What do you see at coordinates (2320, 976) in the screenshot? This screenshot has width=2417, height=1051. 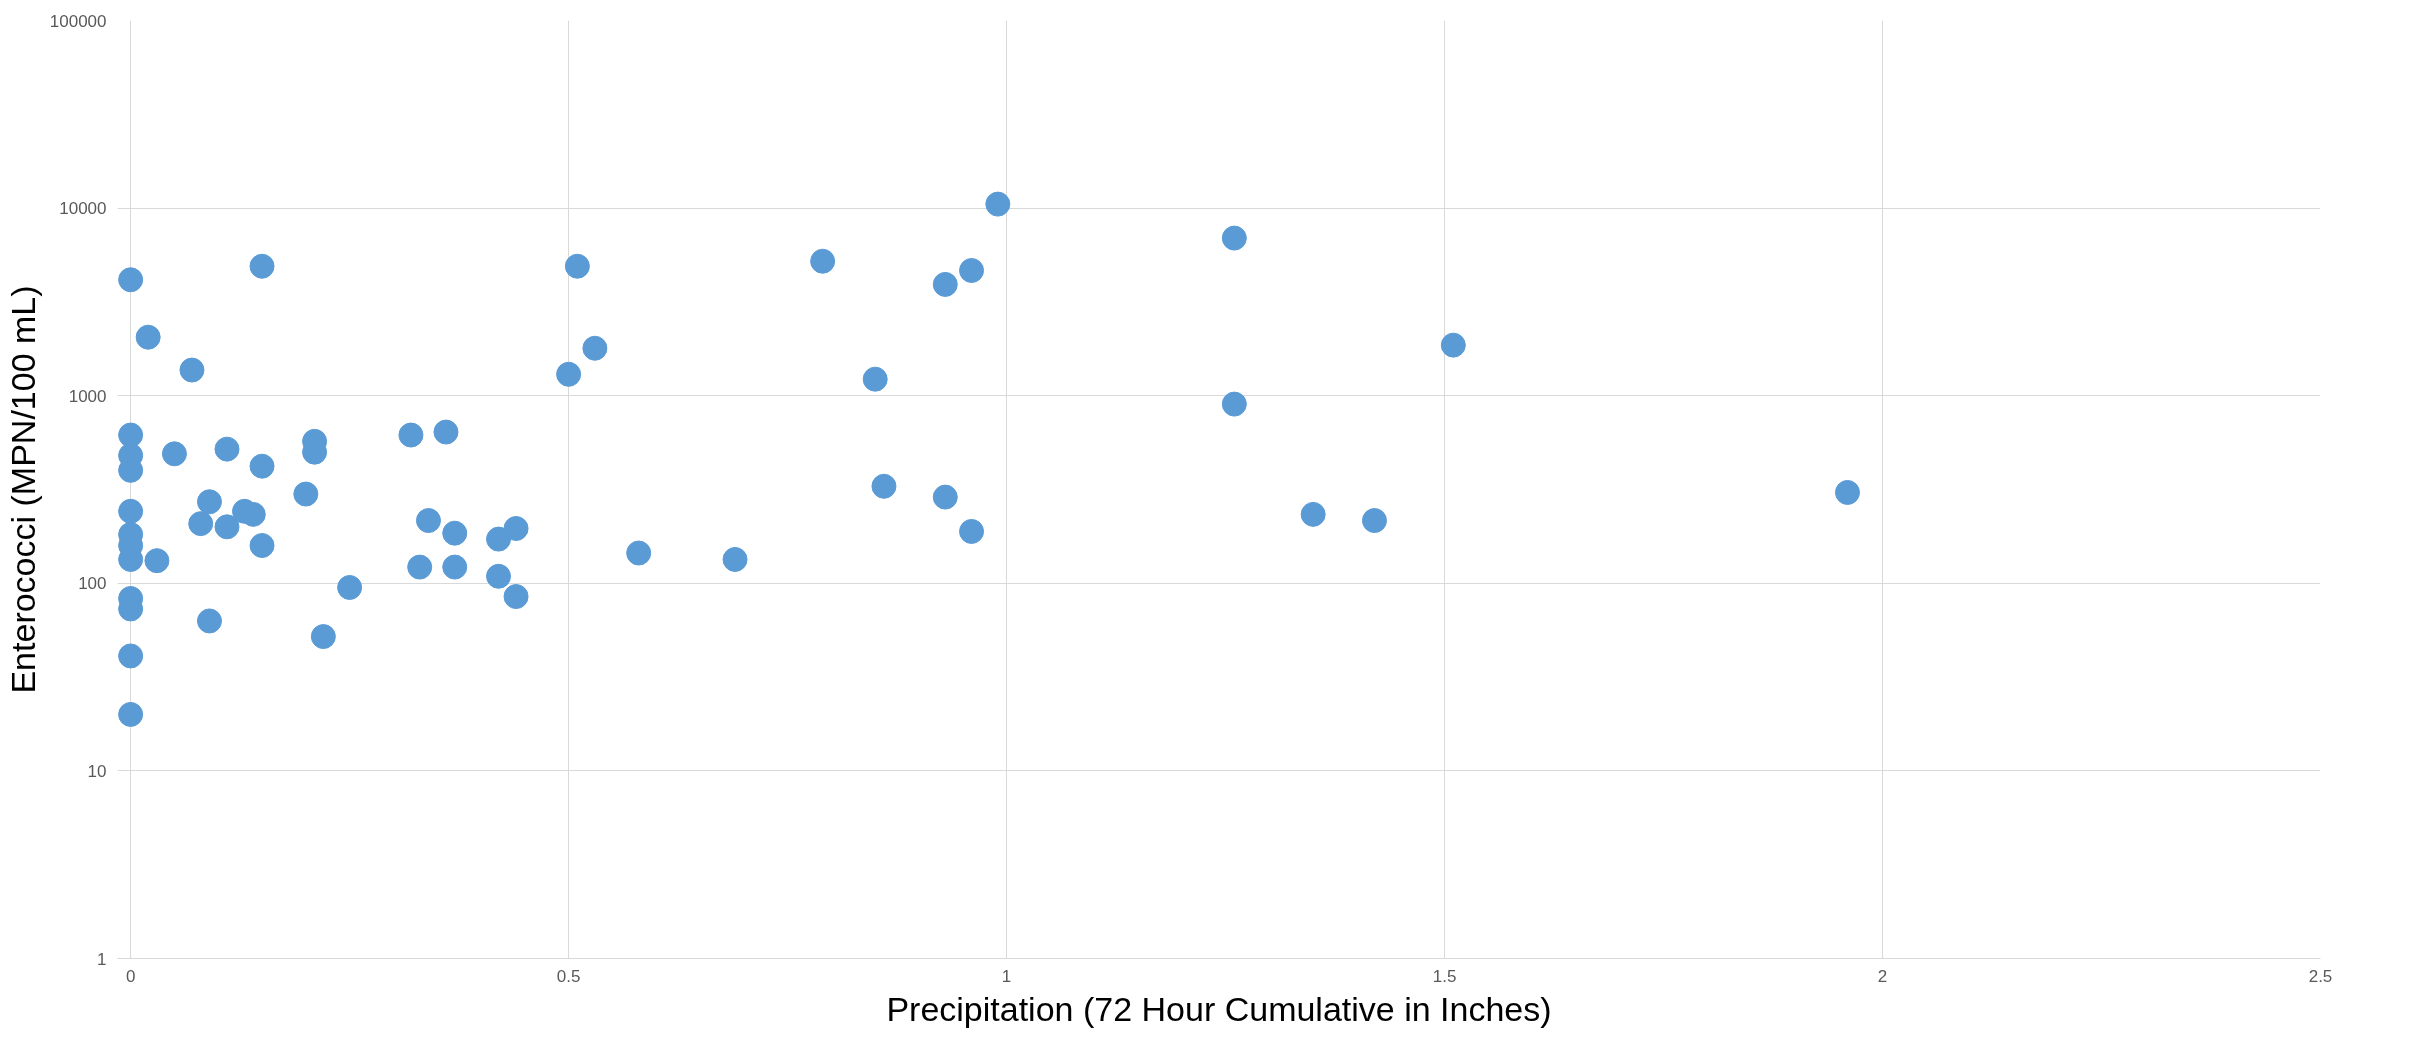 I see `x-tick-label: 2.5` at bounding box center [2320, 976].